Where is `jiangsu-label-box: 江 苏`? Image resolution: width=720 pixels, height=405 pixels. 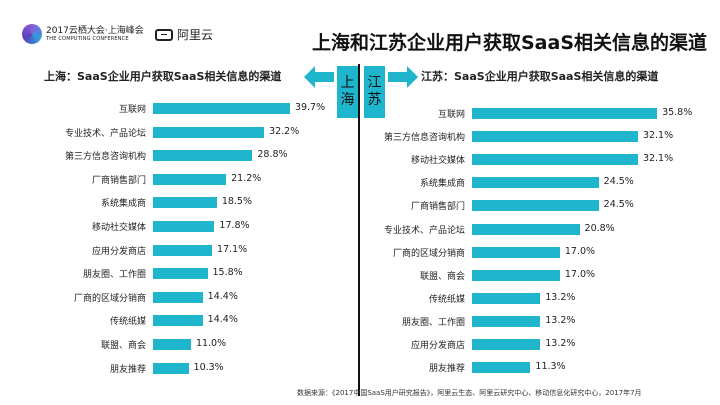 jiangsu-label-box: 江 苏 is located at coordinates (374, 92).